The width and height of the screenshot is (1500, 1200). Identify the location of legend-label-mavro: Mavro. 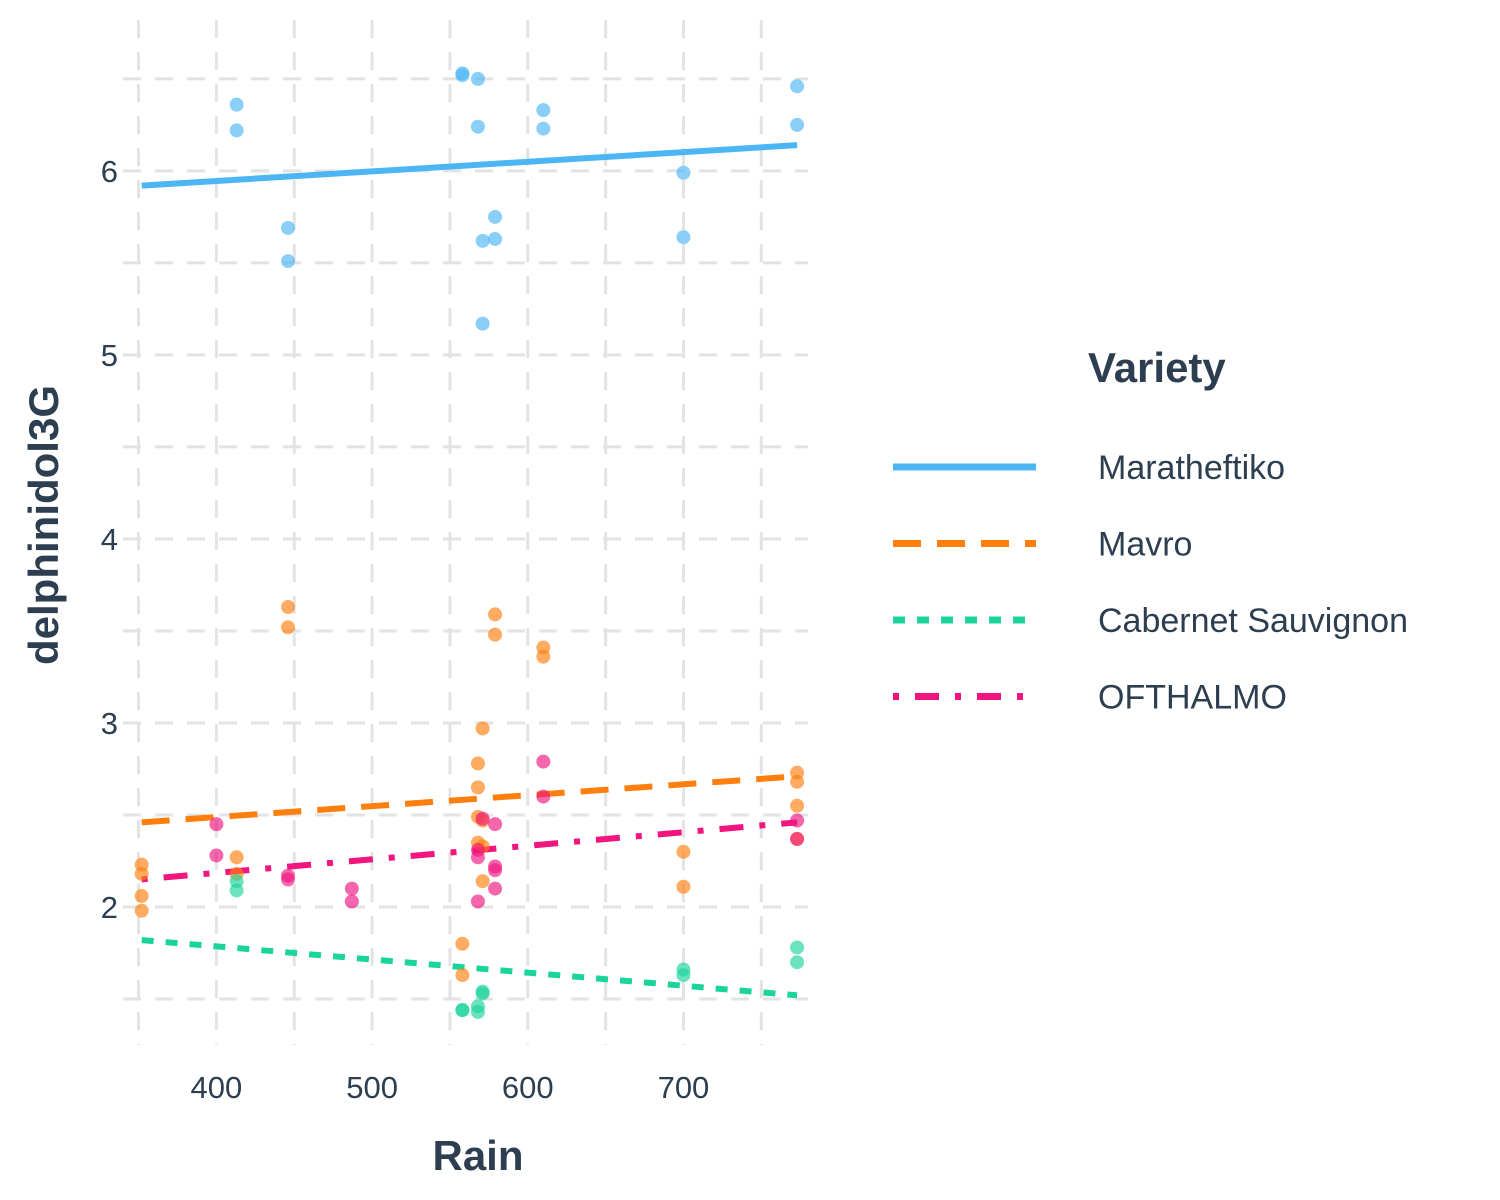
(1145, 545).